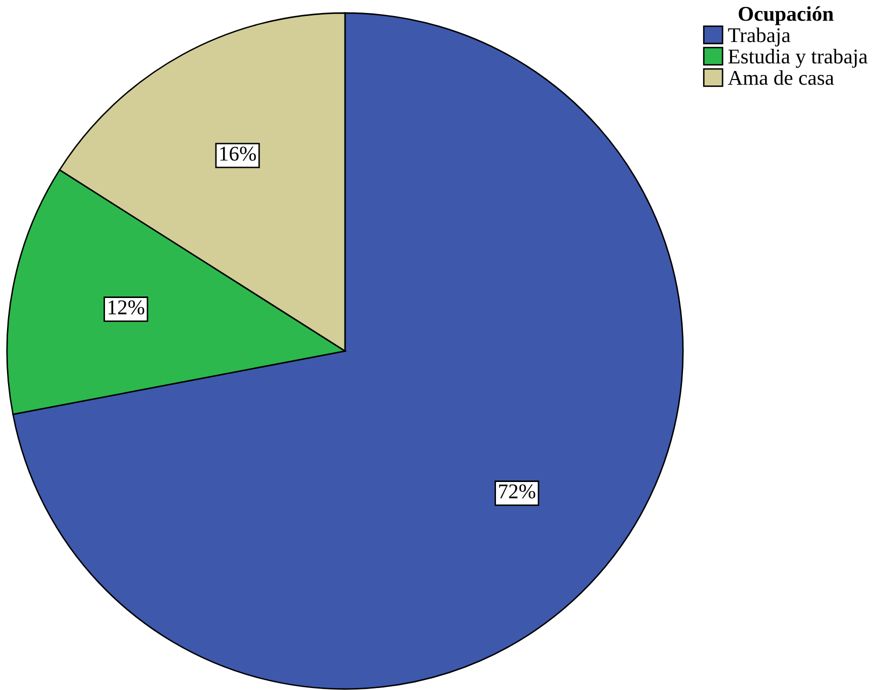 This screenshot has height=690, width=874. Describe the element at coordinates (517, 491) in the screenshot. I see `data-label: 72%` at that location.